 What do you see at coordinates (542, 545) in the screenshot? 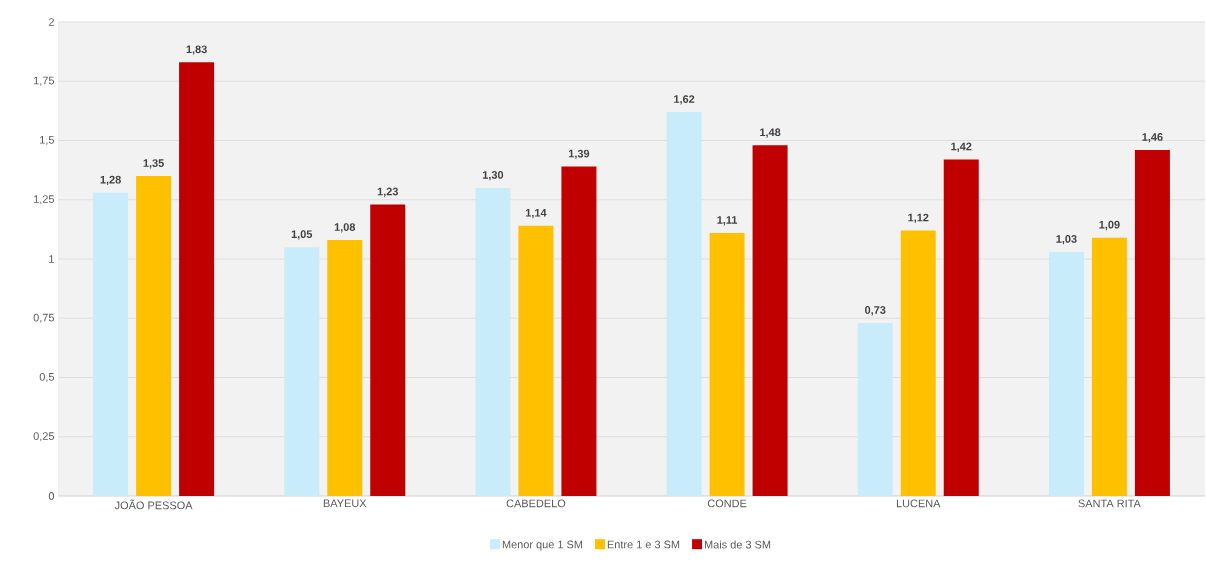
I see `legend-label: Menor que 1 SM` at bounding box center [542, 545].